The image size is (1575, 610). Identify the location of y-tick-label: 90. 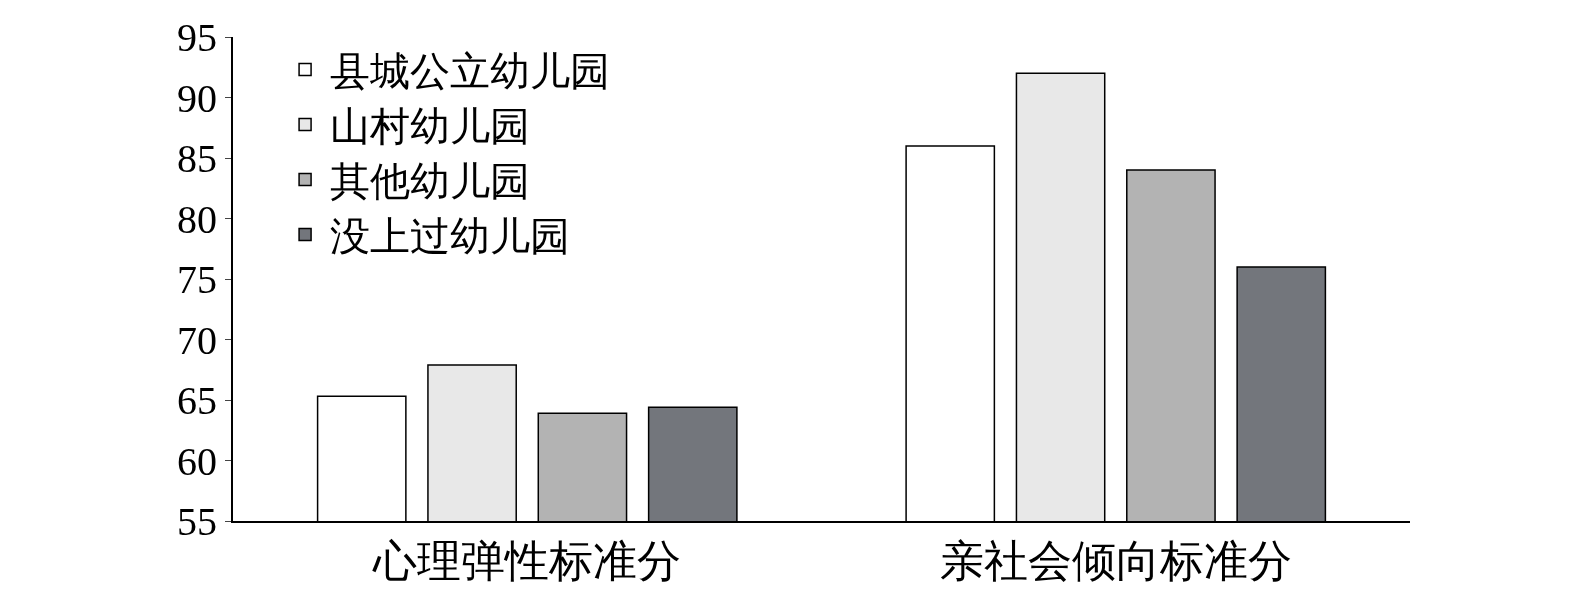
(197, 98).